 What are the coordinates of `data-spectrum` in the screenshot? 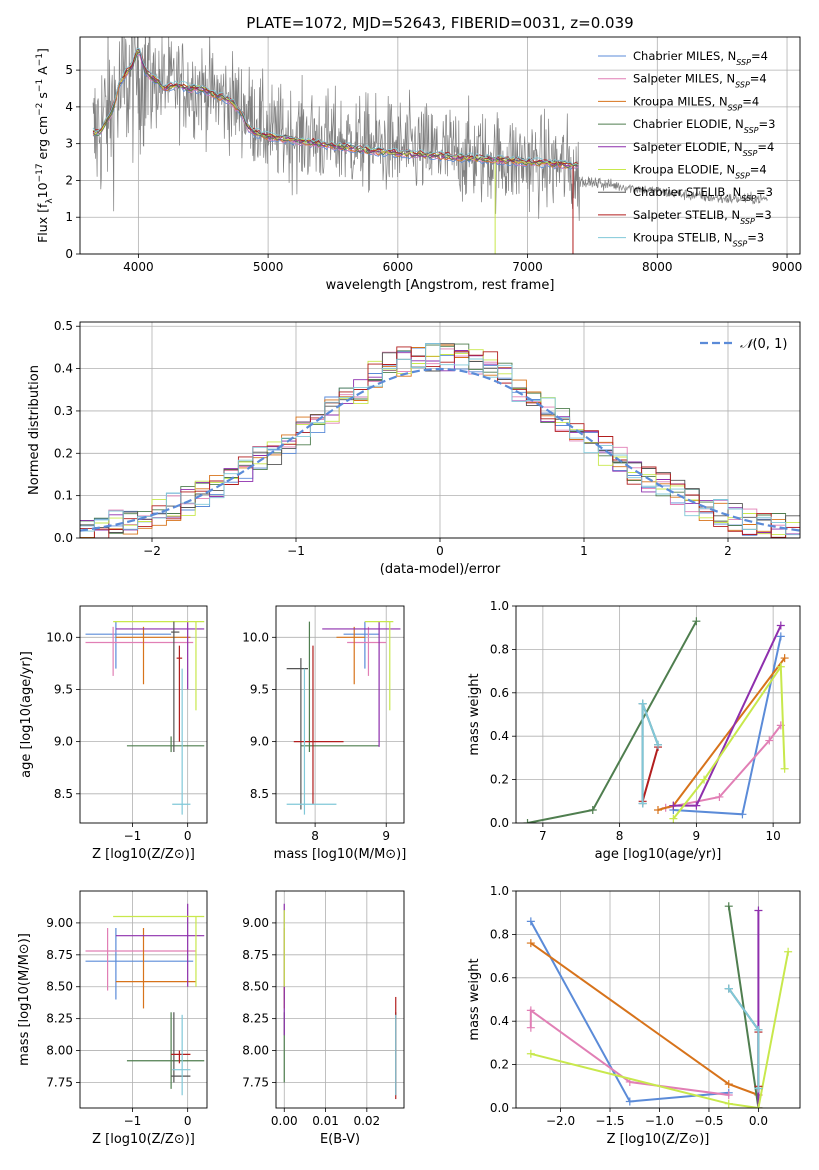 It's located at (430, 129).